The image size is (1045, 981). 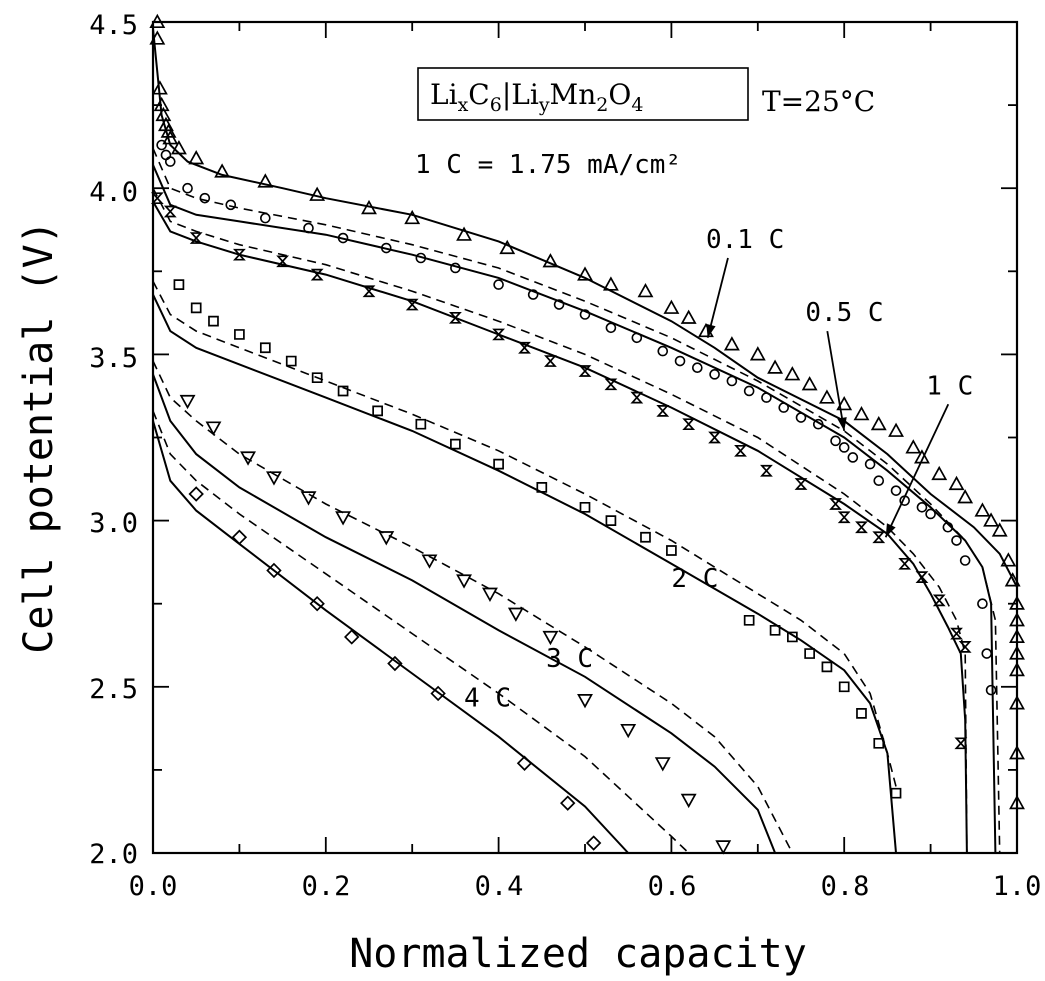 I want to click on x-axis-tick-labels: 0.0 0.2 0.4 0.6 0.8 1.0, so click(x=585, y=886).